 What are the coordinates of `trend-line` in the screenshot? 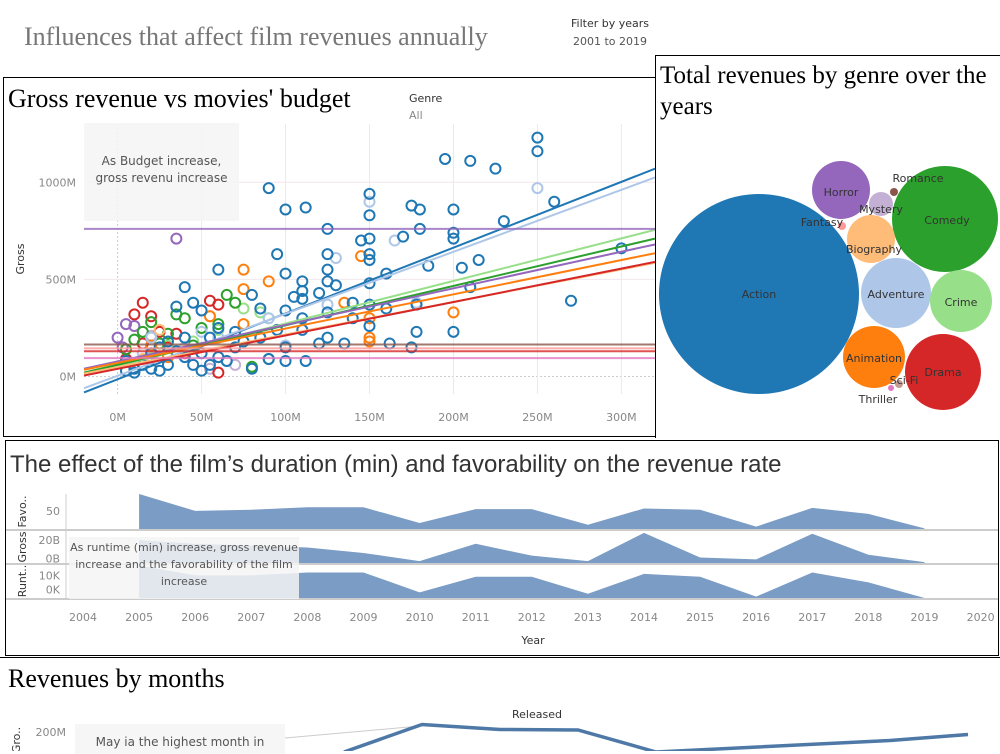 It's located at (369, 318).